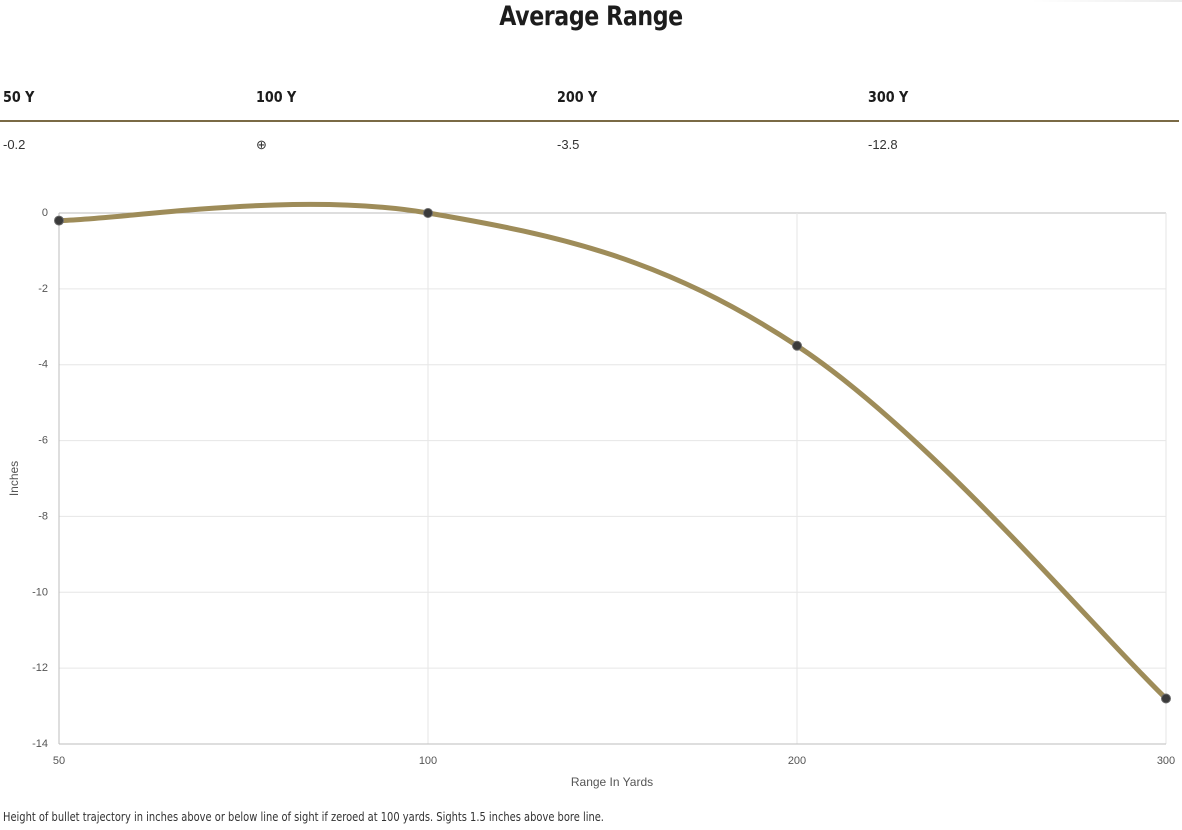 The image size is (1182, 830). I want to click on range-header-200: 200 Y, so click(577, 97).